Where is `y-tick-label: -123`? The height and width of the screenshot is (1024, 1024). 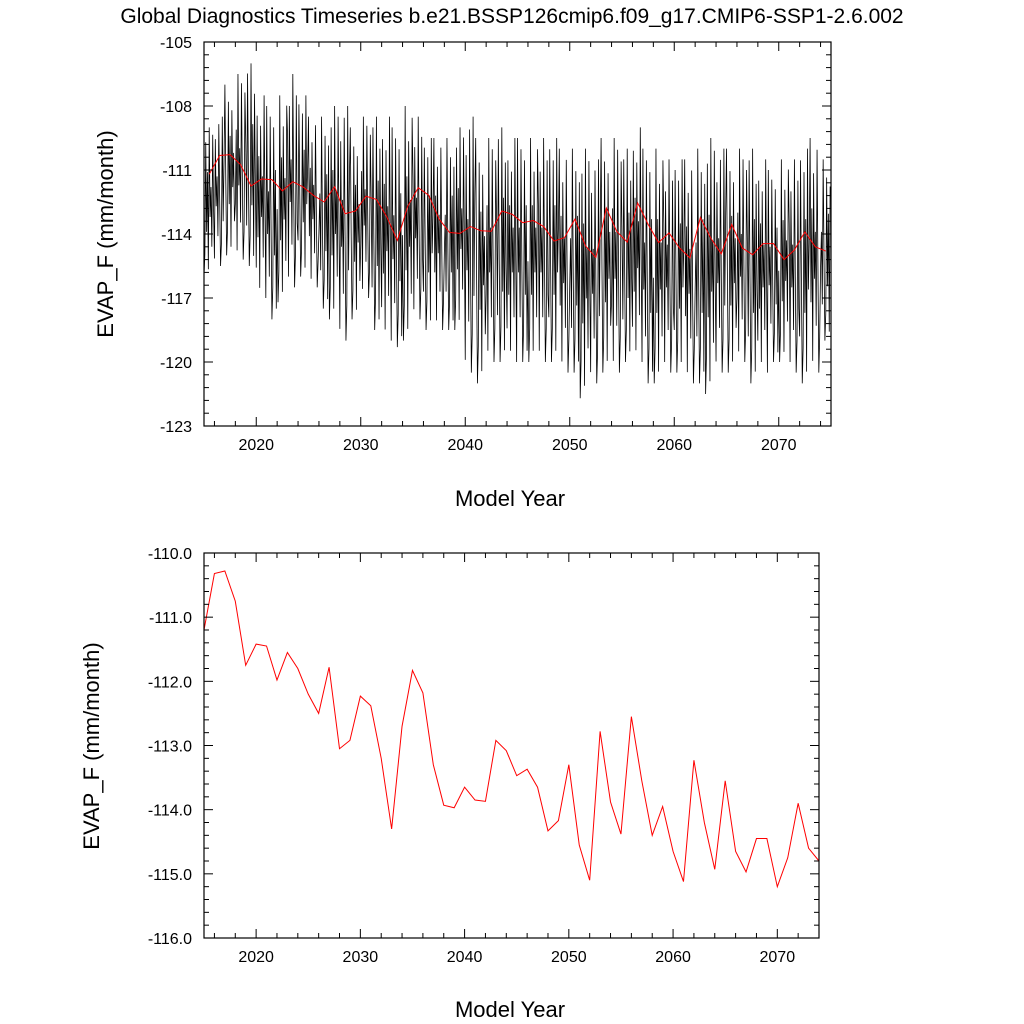
y-tick-label: -123 is located at coordinates (176, 427).